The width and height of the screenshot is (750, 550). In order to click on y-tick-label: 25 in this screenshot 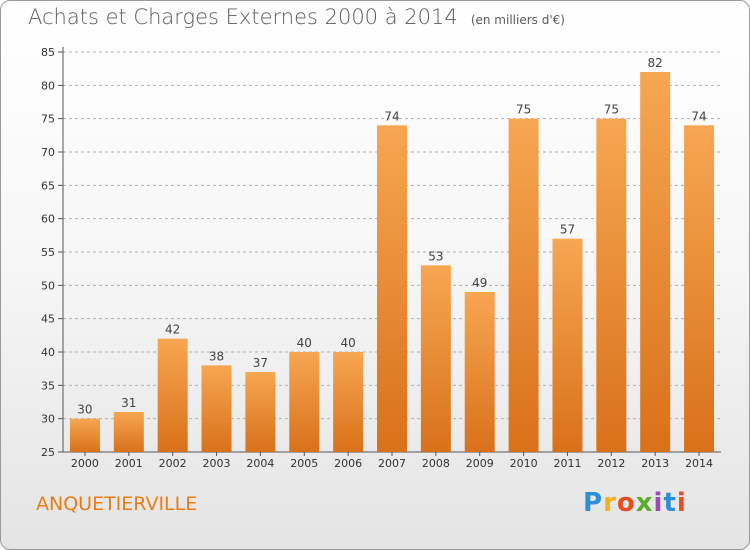, I will do `click(48, 452)`.